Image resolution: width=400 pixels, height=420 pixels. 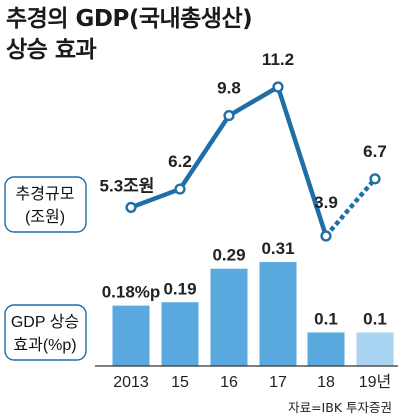 What do you see at coordinates (326, 382) in the screenshot?
I see `x-tick-label: 18` at bounding box center [326, 382].